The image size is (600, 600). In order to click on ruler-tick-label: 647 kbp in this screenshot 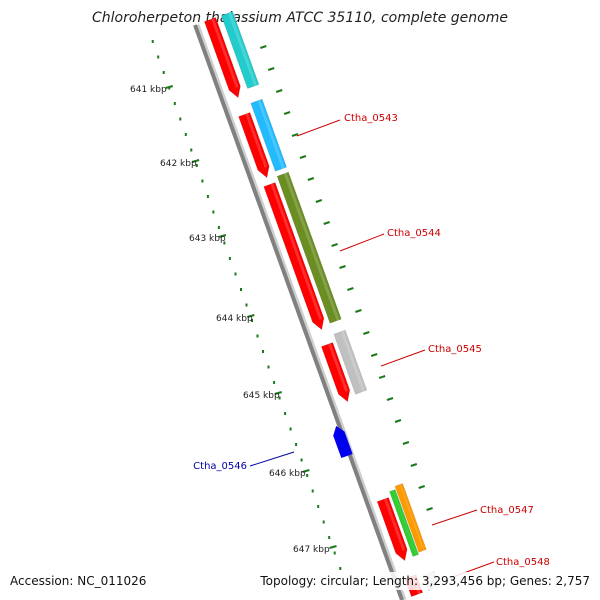, I will do `click(311, 550)`.